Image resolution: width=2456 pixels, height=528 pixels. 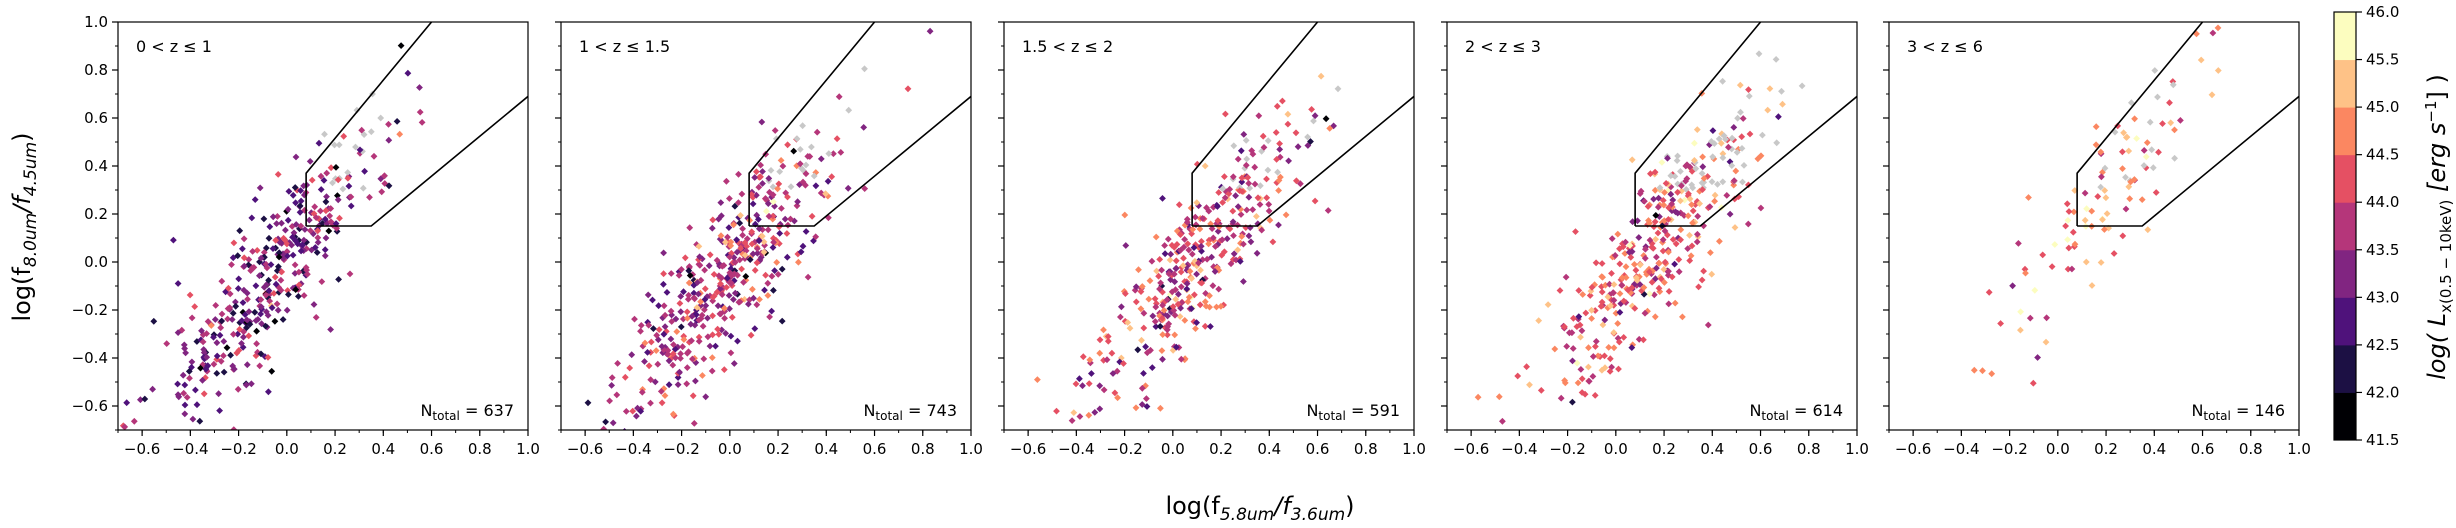 I want to click on colorbar-tick-label: 44.5, so click(x=2382, y=155).